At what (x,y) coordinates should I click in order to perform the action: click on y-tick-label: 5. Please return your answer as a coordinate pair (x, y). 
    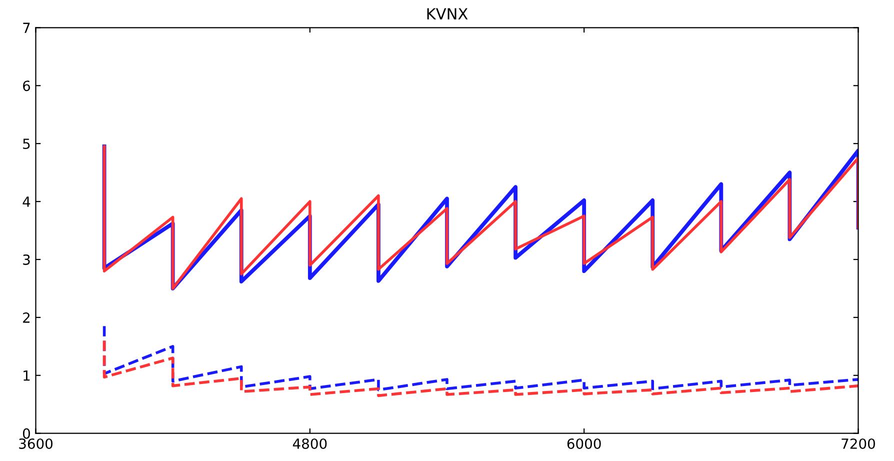
    Looking at the image, I should click on (26, 144).